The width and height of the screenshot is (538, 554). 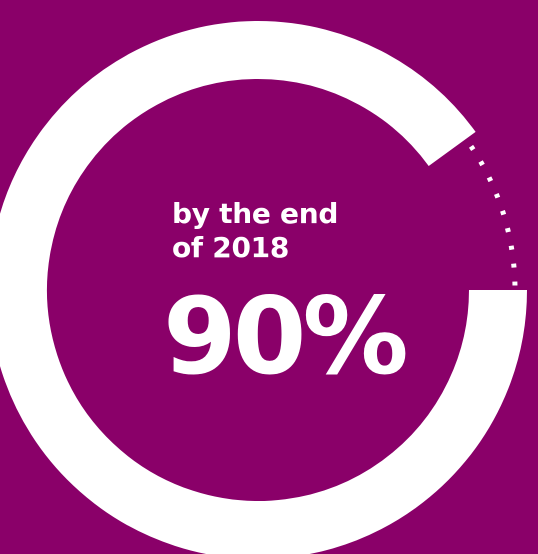 What do you see at coordinates (286, 336) in the screenshot?
I see `percent-value: 90%` at bounding box center [286, 336].